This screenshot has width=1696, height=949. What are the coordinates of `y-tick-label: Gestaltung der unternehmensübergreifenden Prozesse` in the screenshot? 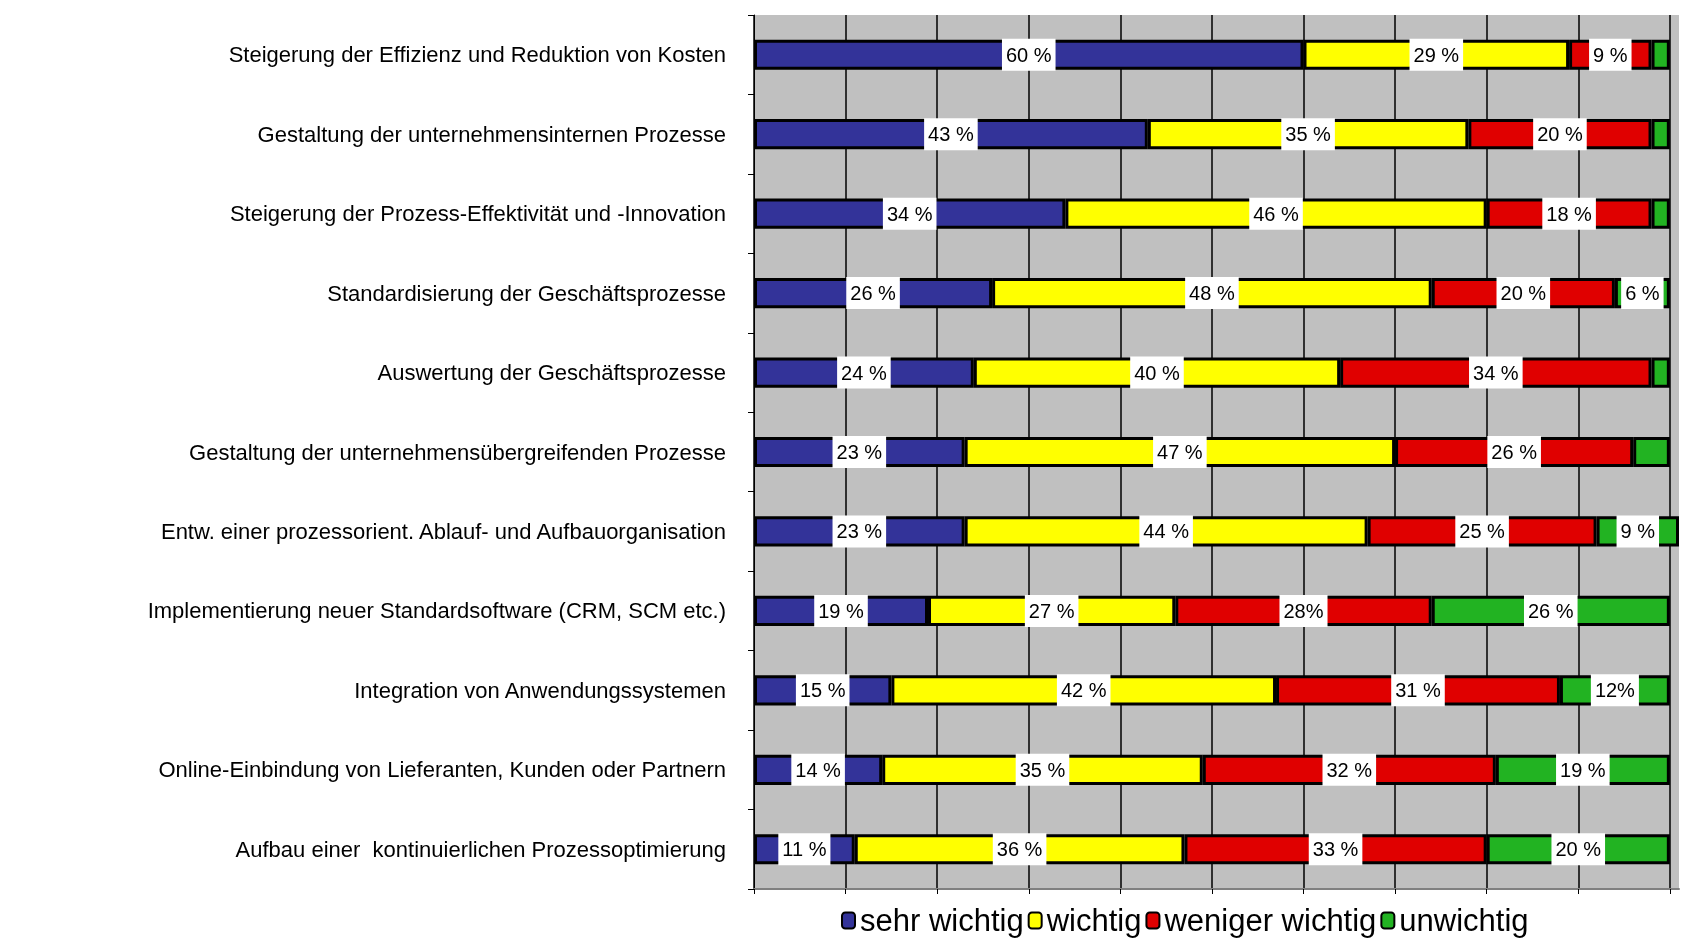 It's located at (457, 452).